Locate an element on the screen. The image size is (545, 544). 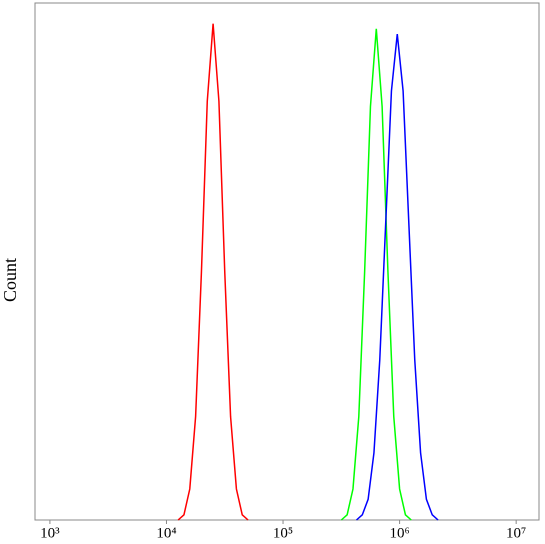
x-tick-label: 10⁴ is located at coordinates (166, 533).